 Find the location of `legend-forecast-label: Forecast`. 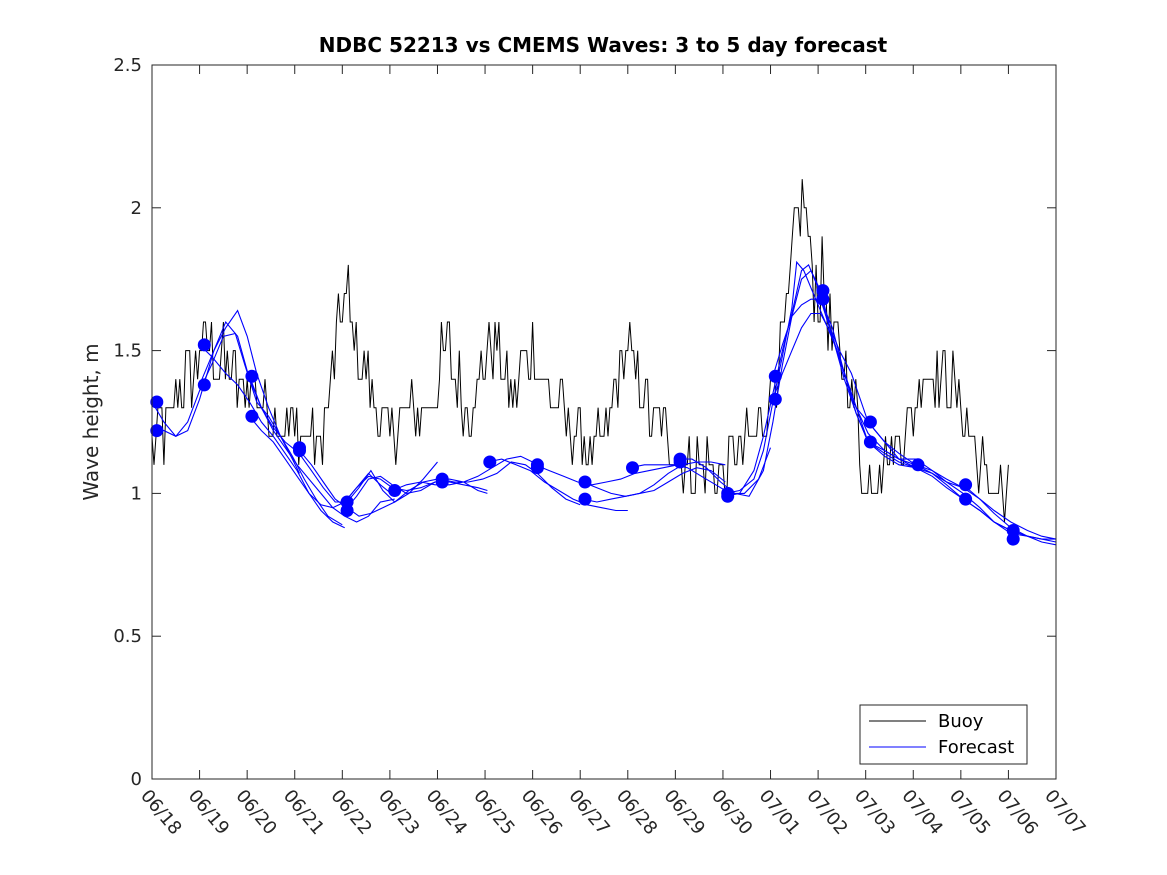

legend-forecast-label: Forecast is located at coordinates (976, 747).